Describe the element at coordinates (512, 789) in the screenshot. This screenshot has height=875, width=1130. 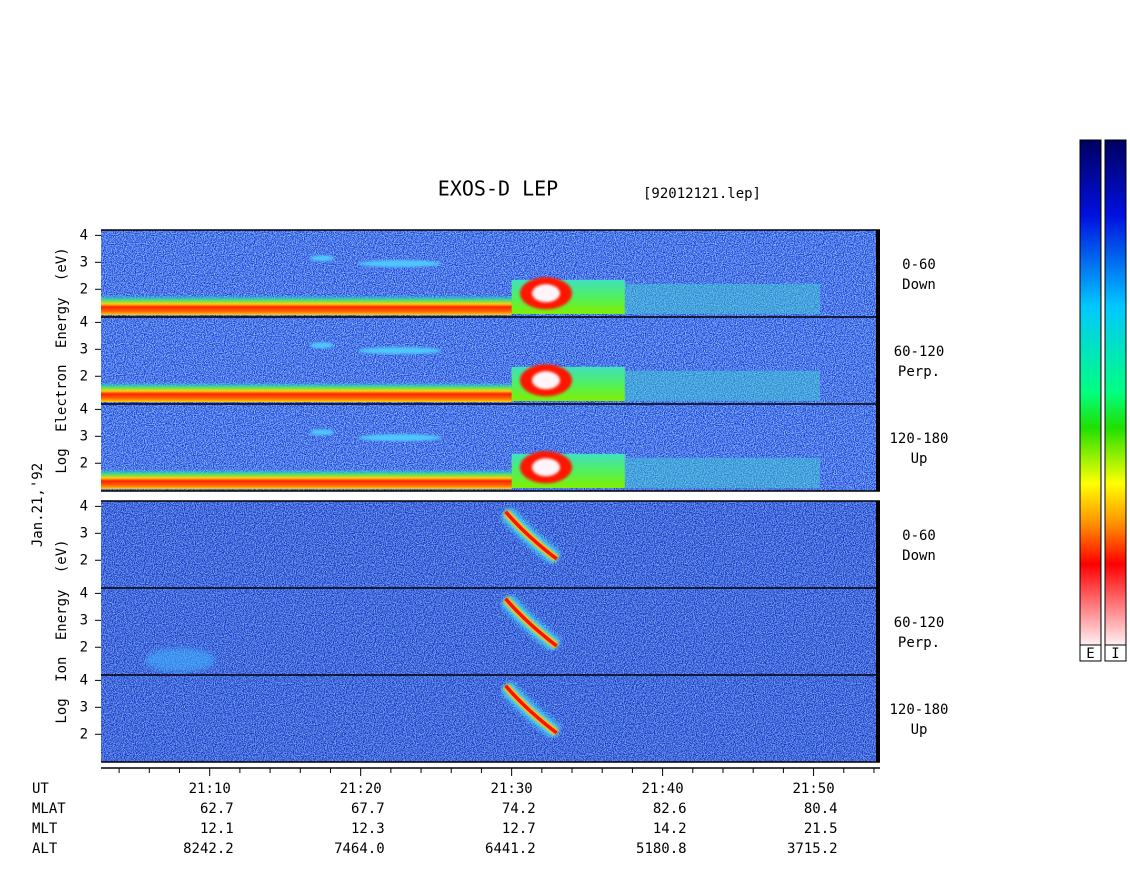
I see `x-tick-label: 21:30` at that location.